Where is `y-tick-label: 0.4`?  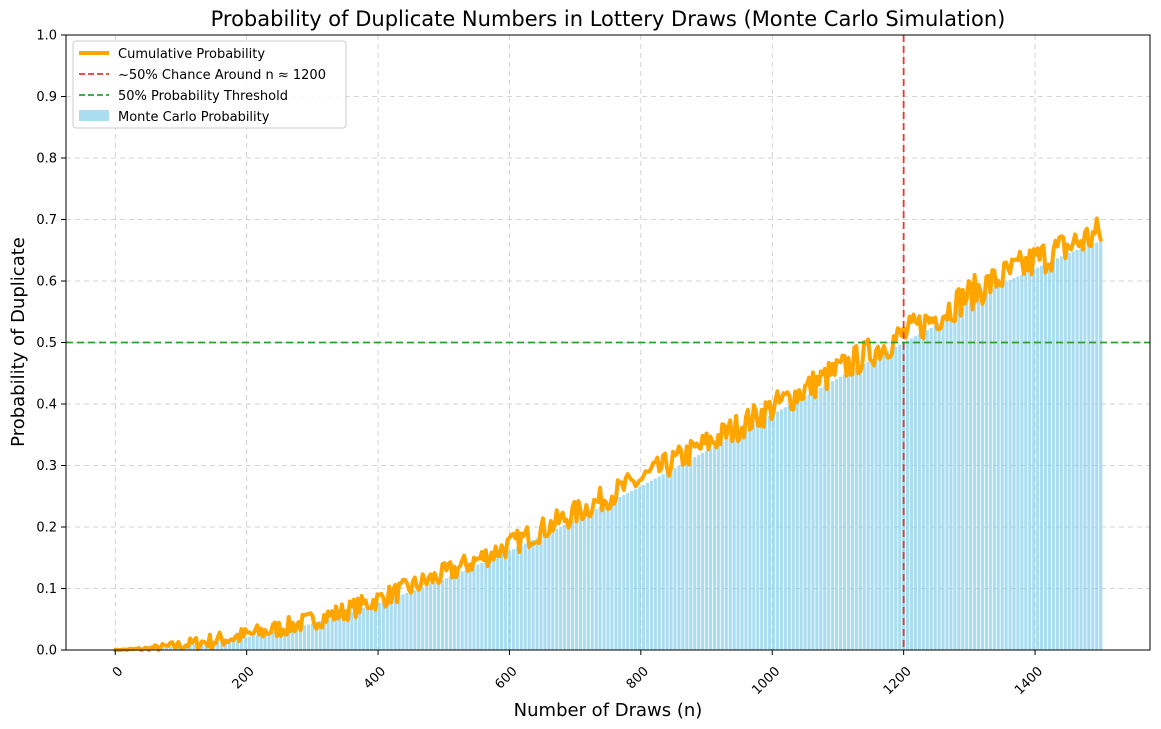 y-tick-label: 0.4 is located at coordinates (46, 405).